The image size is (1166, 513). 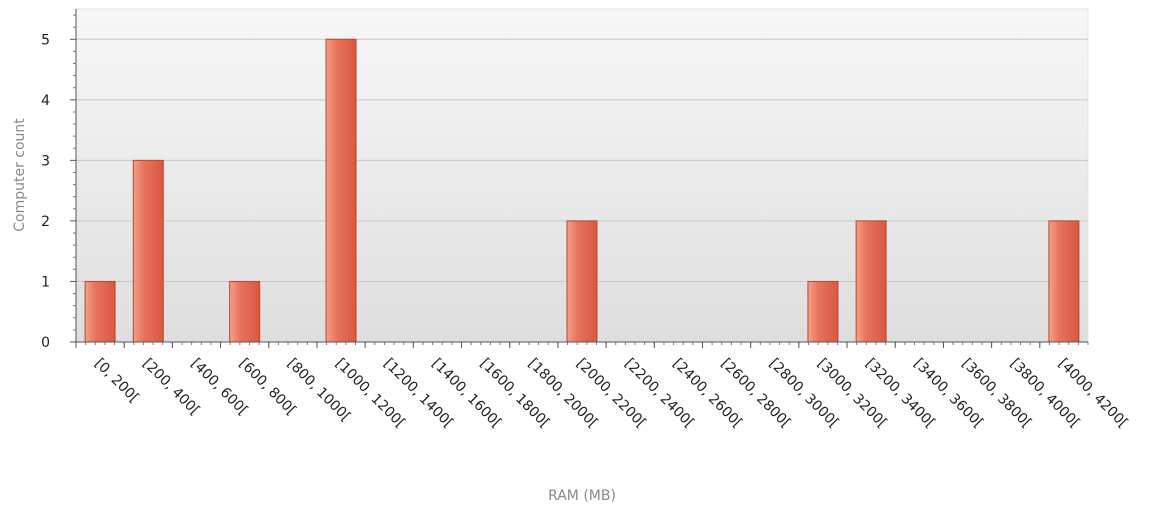 I want to click on y-axis-title: Computer count, so click(x=20, y=175).